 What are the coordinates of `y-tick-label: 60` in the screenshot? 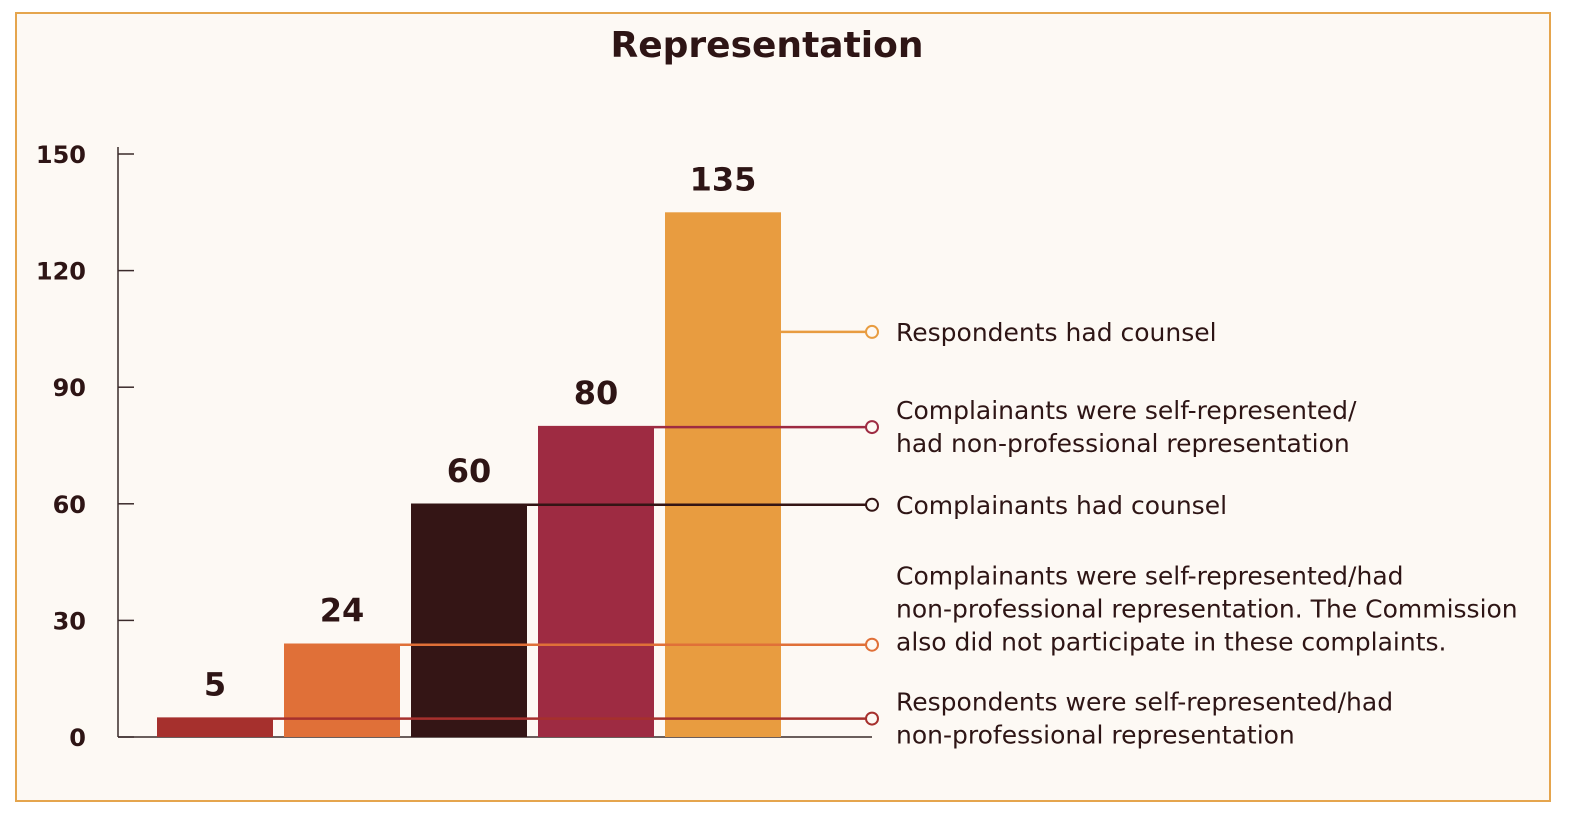 It's located at (69, 505).